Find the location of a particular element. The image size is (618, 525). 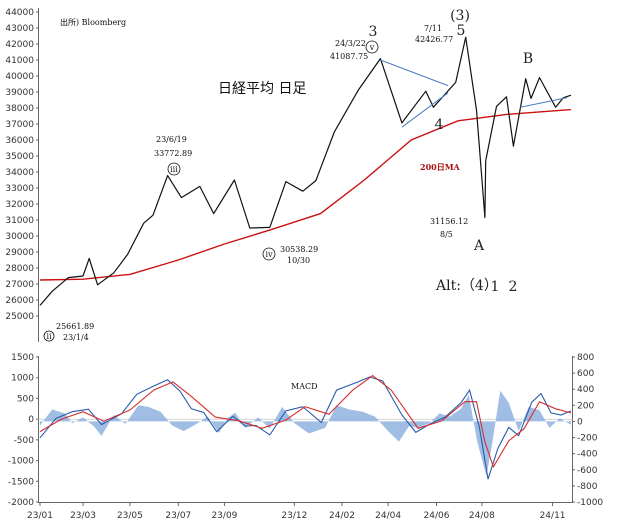

wave-iii-label: ⅲ is located at coordinates (174, 169).